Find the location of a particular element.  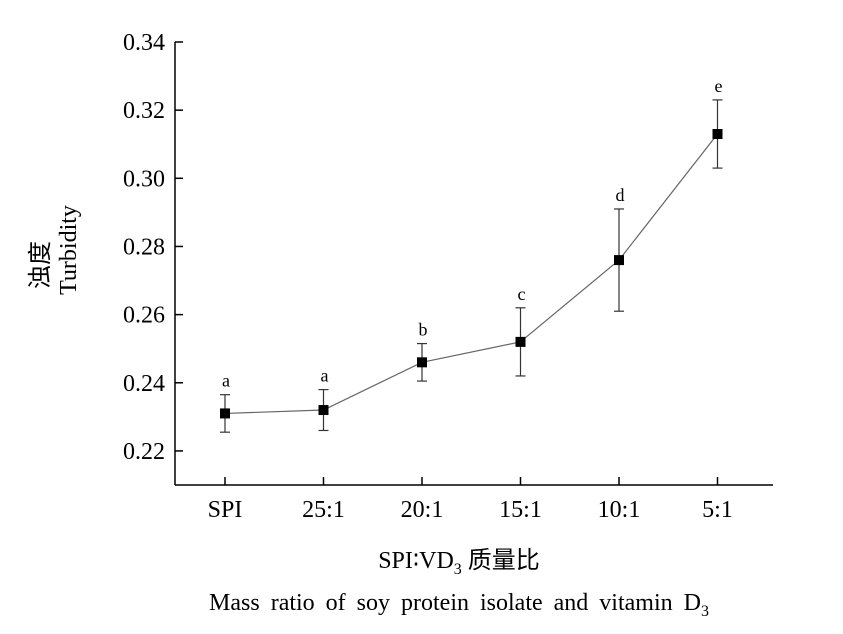

y-ticks: 0.22 0.24 0.26 0.28 0.30 0.32 0.34 is located at coordinates (153, 247).